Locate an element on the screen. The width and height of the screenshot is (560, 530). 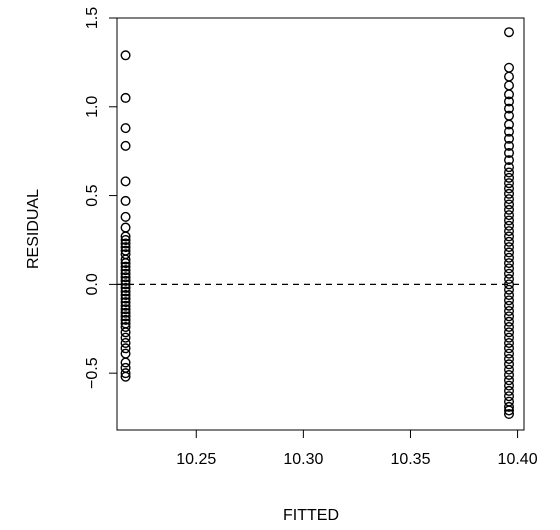
y-tick-label: 1.0 is located at coordinates (92, 107).